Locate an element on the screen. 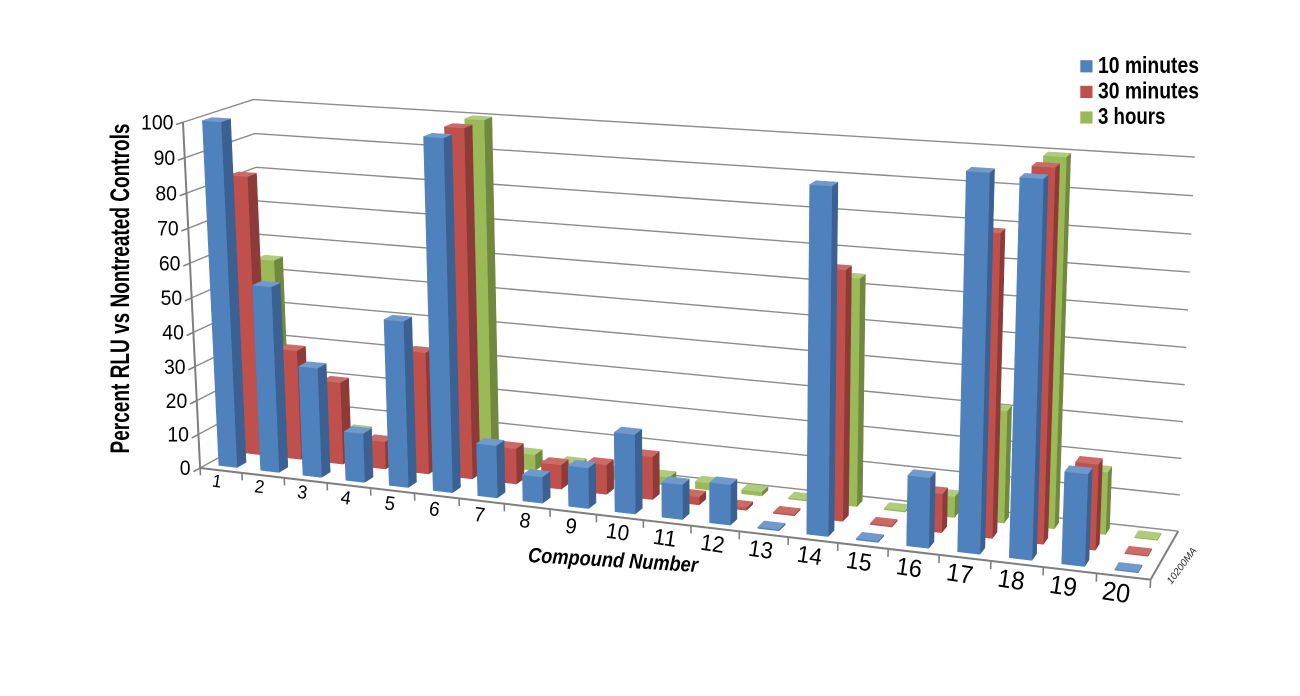 The image size is (1300, 696). svg-text: 13 is located at coordinates (761, 549).